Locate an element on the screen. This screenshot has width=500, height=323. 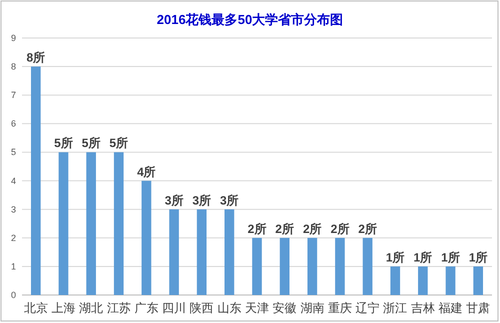
x-tick-label: 湖南 is located at coordinates (312, 308).